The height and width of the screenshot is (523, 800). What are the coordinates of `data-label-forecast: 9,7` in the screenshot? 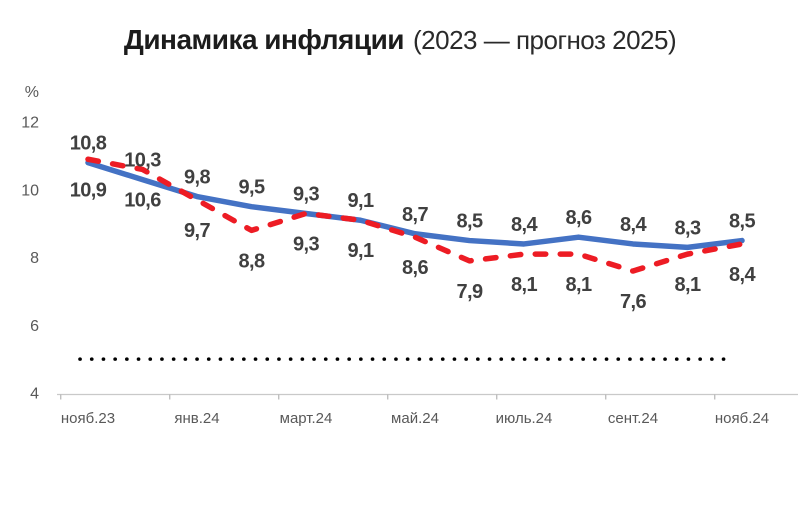 It's located at (197, 231).